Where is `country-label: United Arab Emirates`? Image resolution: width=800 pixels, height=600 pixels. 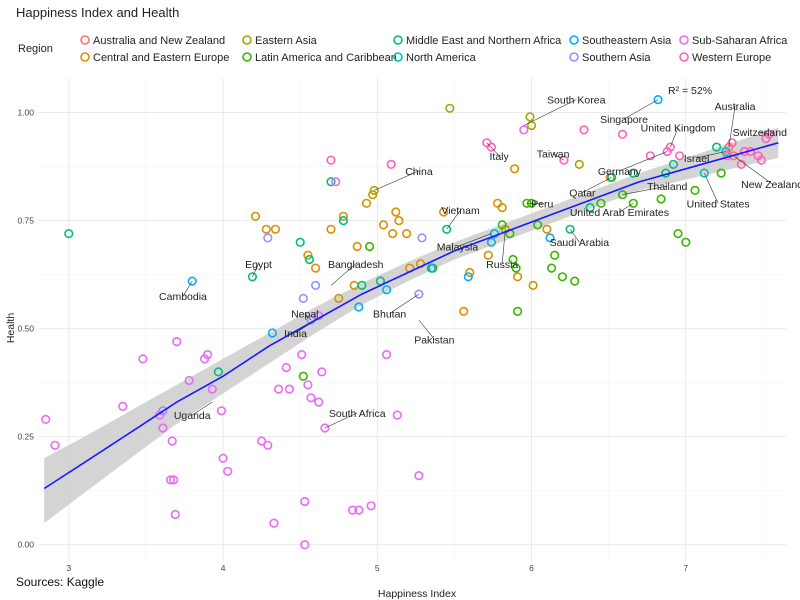
country-label: United Arab Emirates is located at coordinates (619, 213).